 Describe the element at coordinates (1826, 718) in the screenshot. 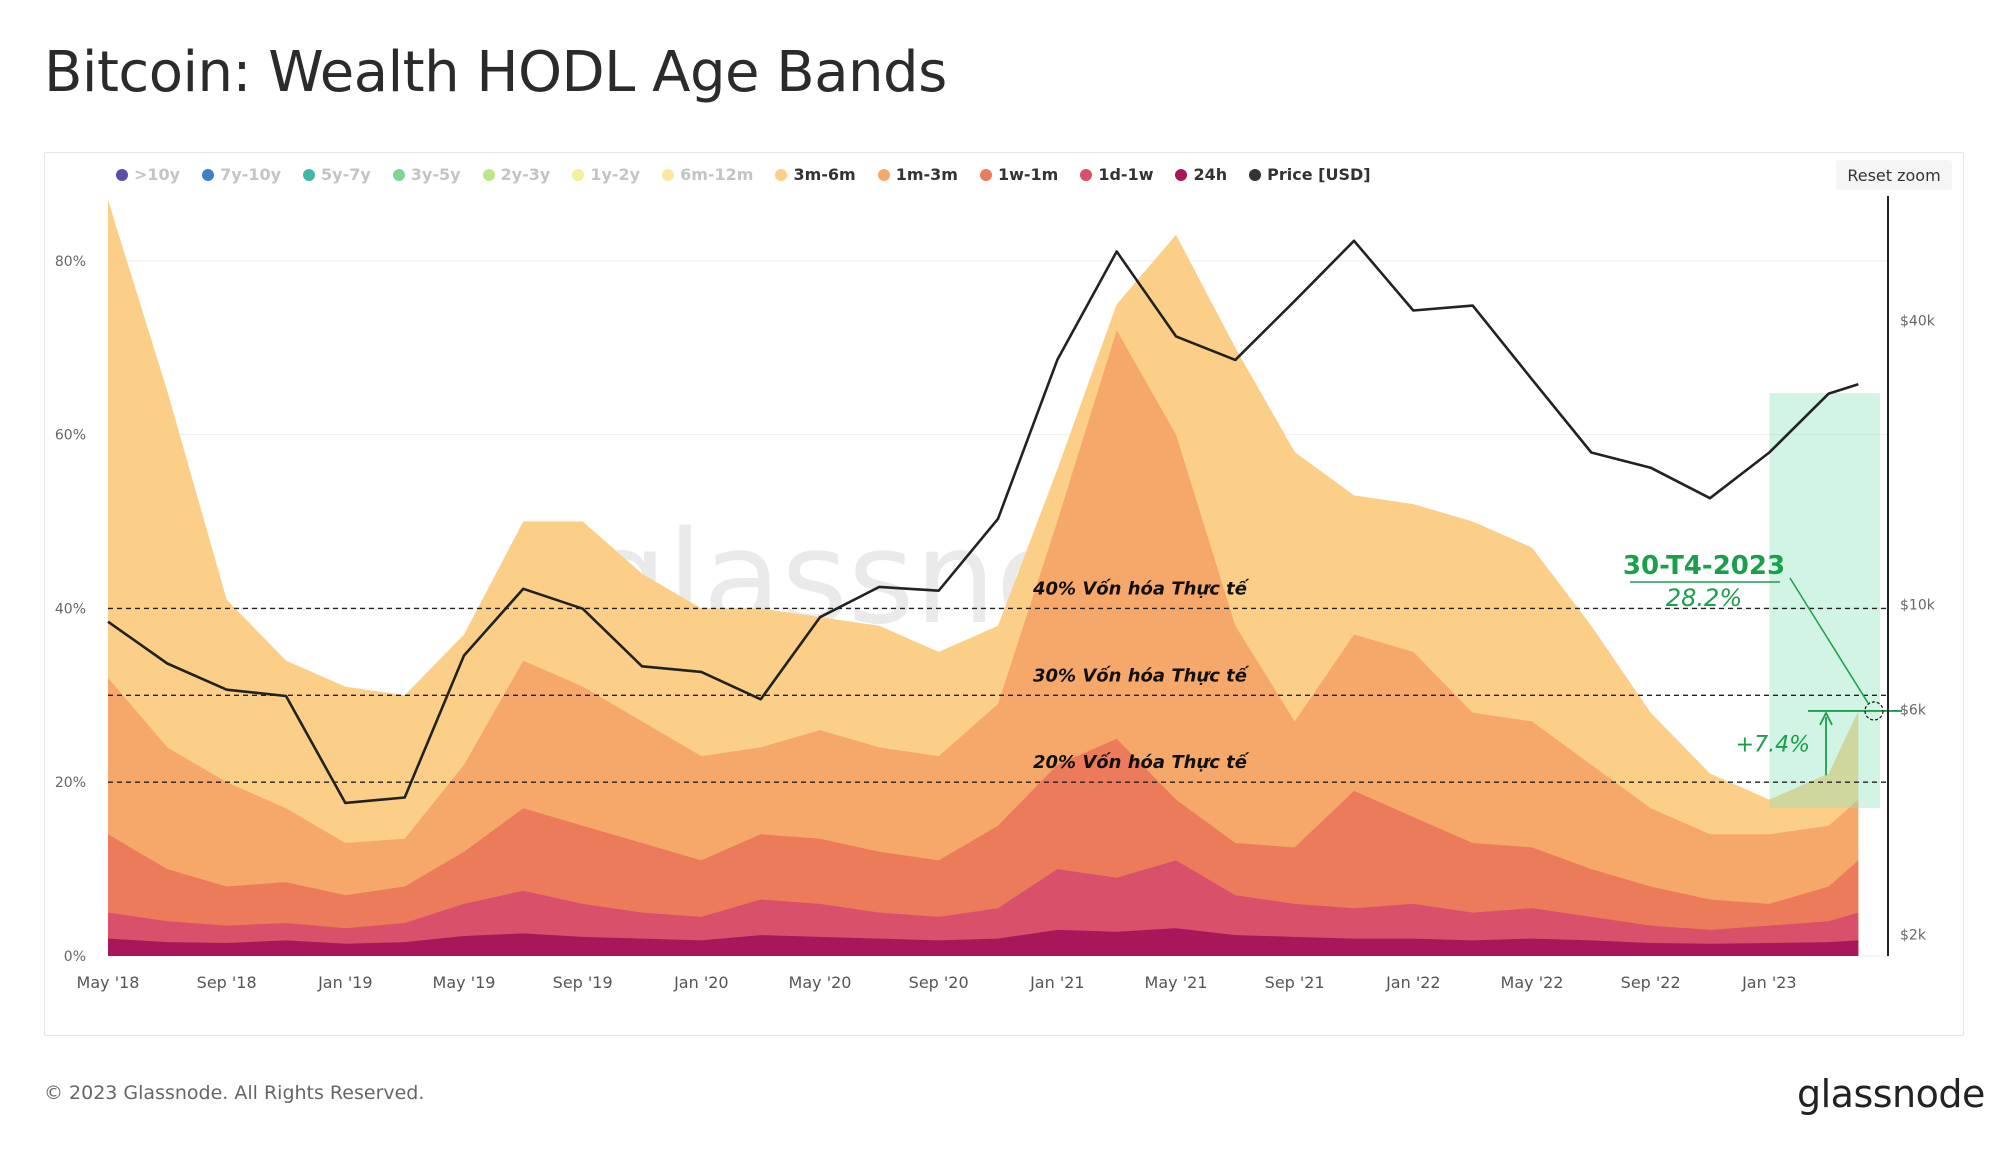

I see `change-arrow-head` at that location.